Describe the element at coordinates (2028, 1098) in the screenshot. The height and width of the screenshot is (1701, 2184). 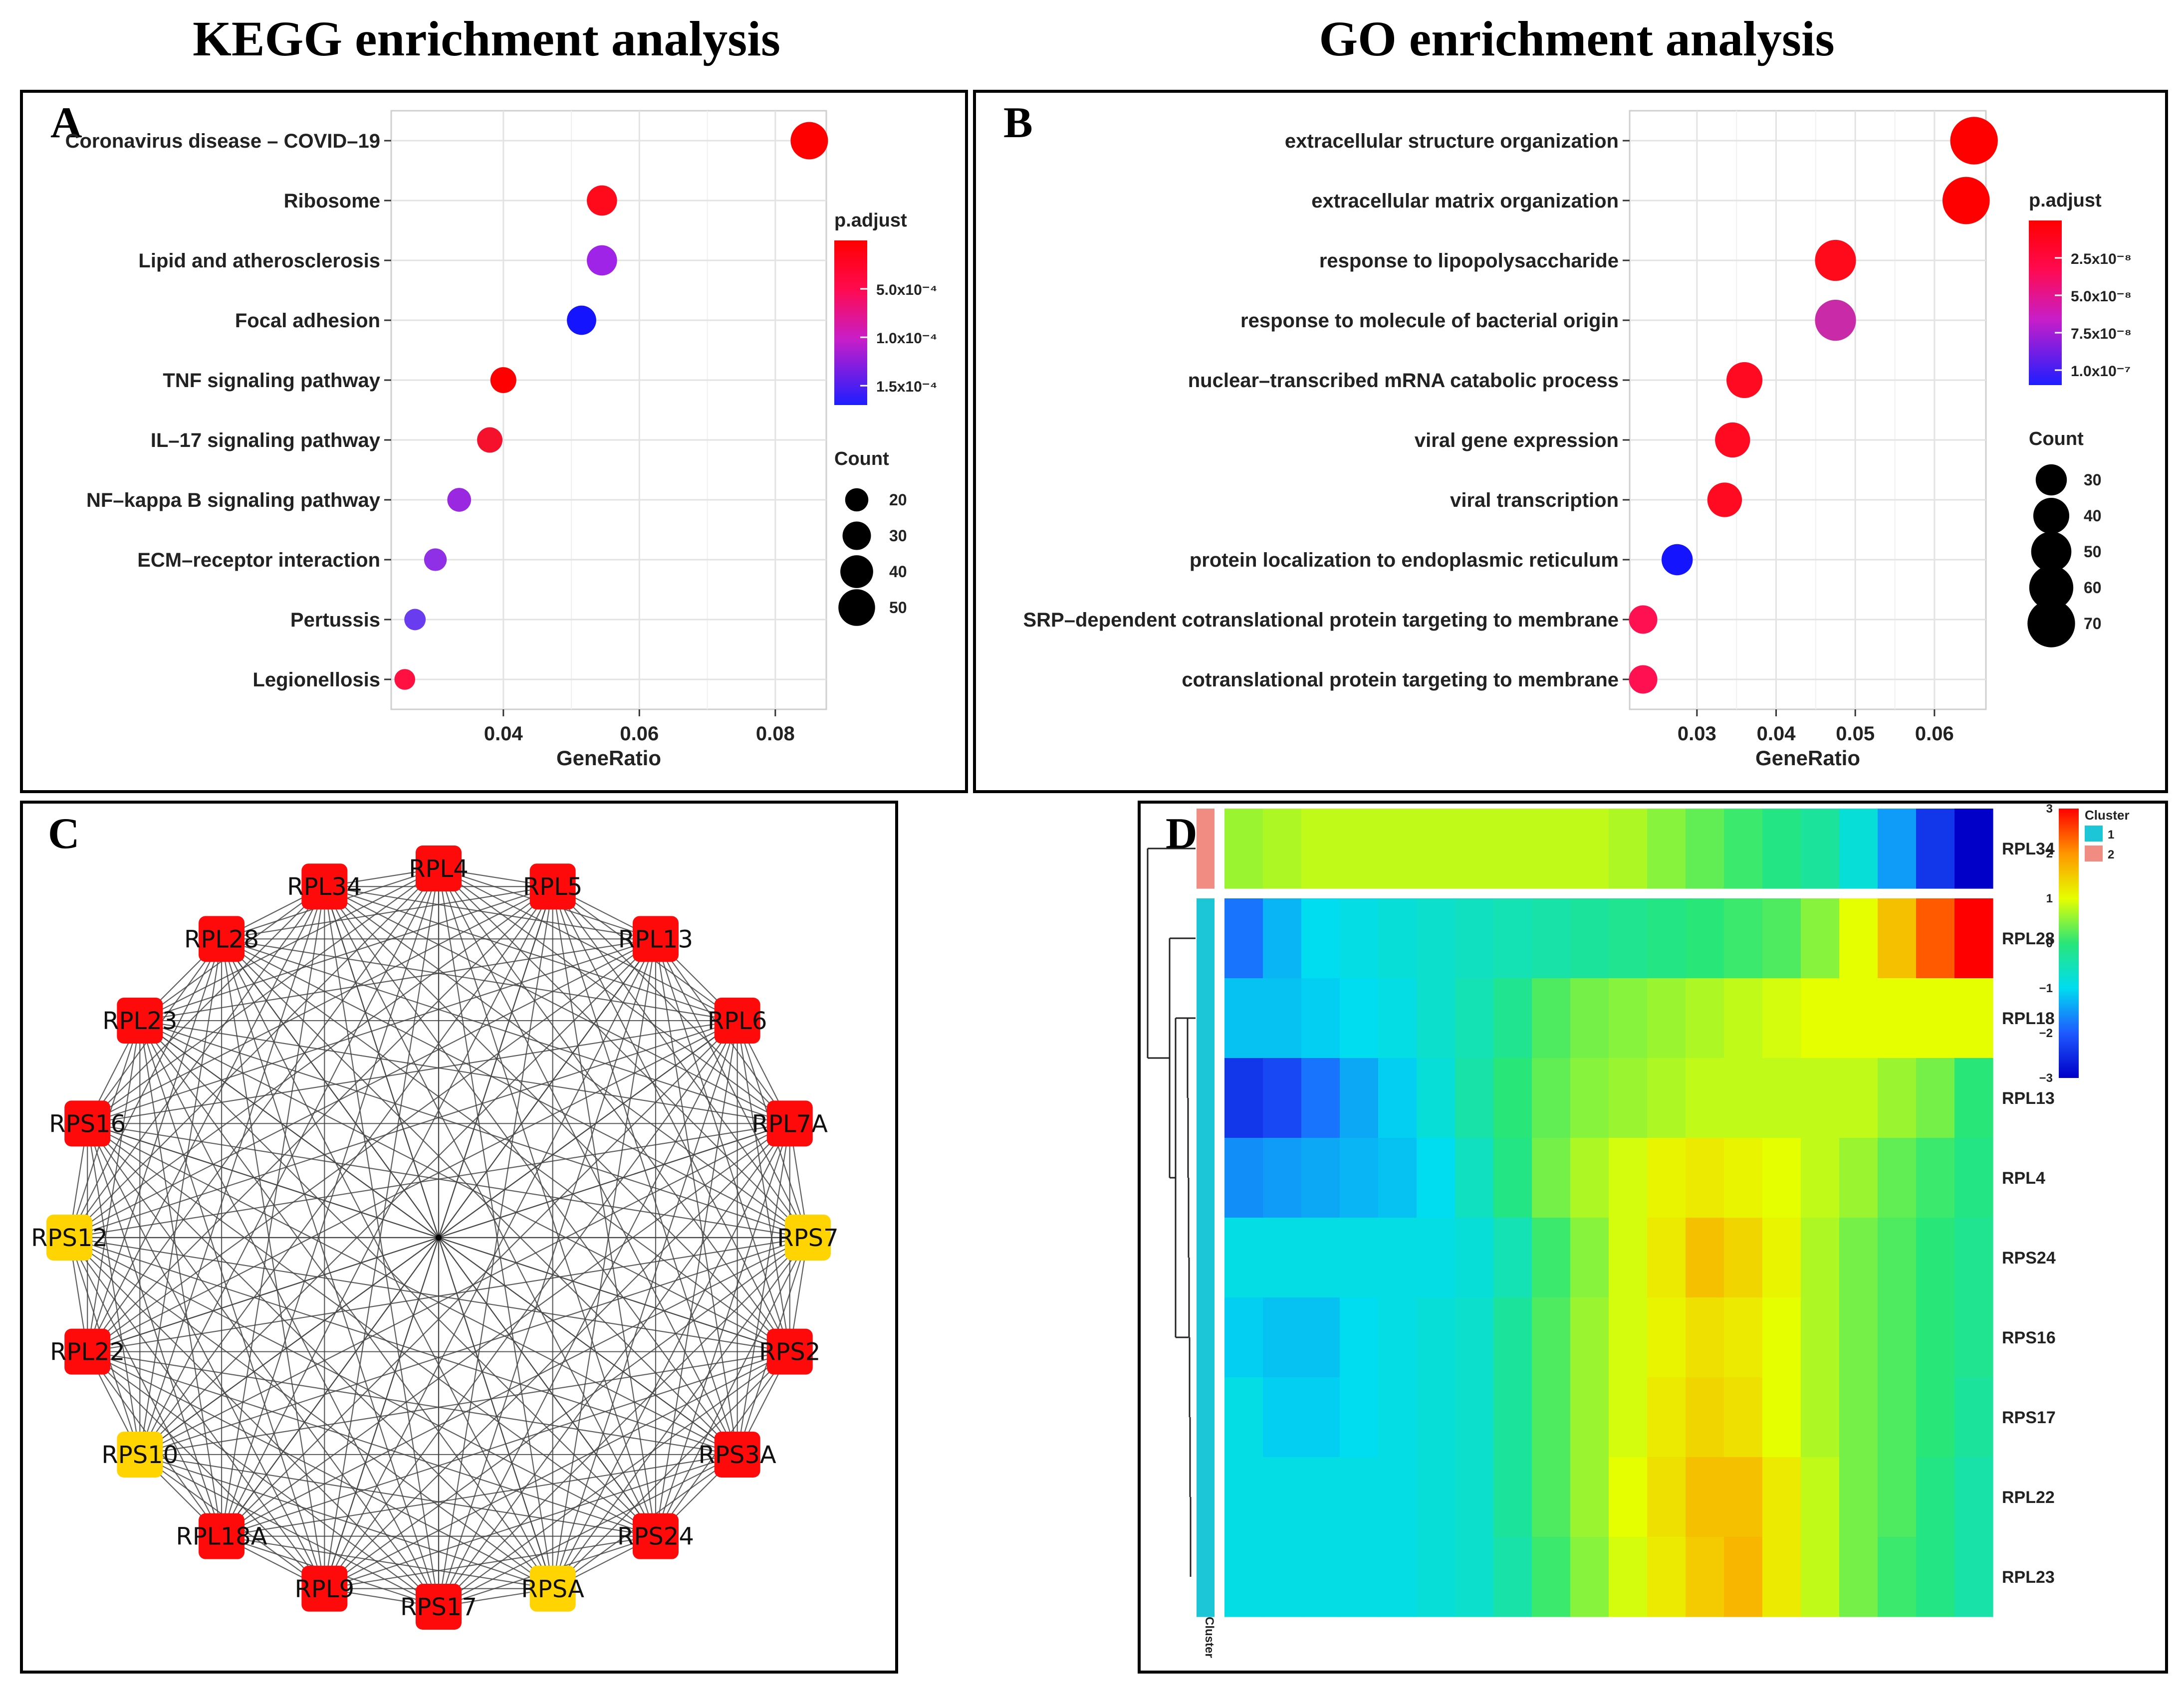
I see `heatmap-row-label: RPL13` at that location.